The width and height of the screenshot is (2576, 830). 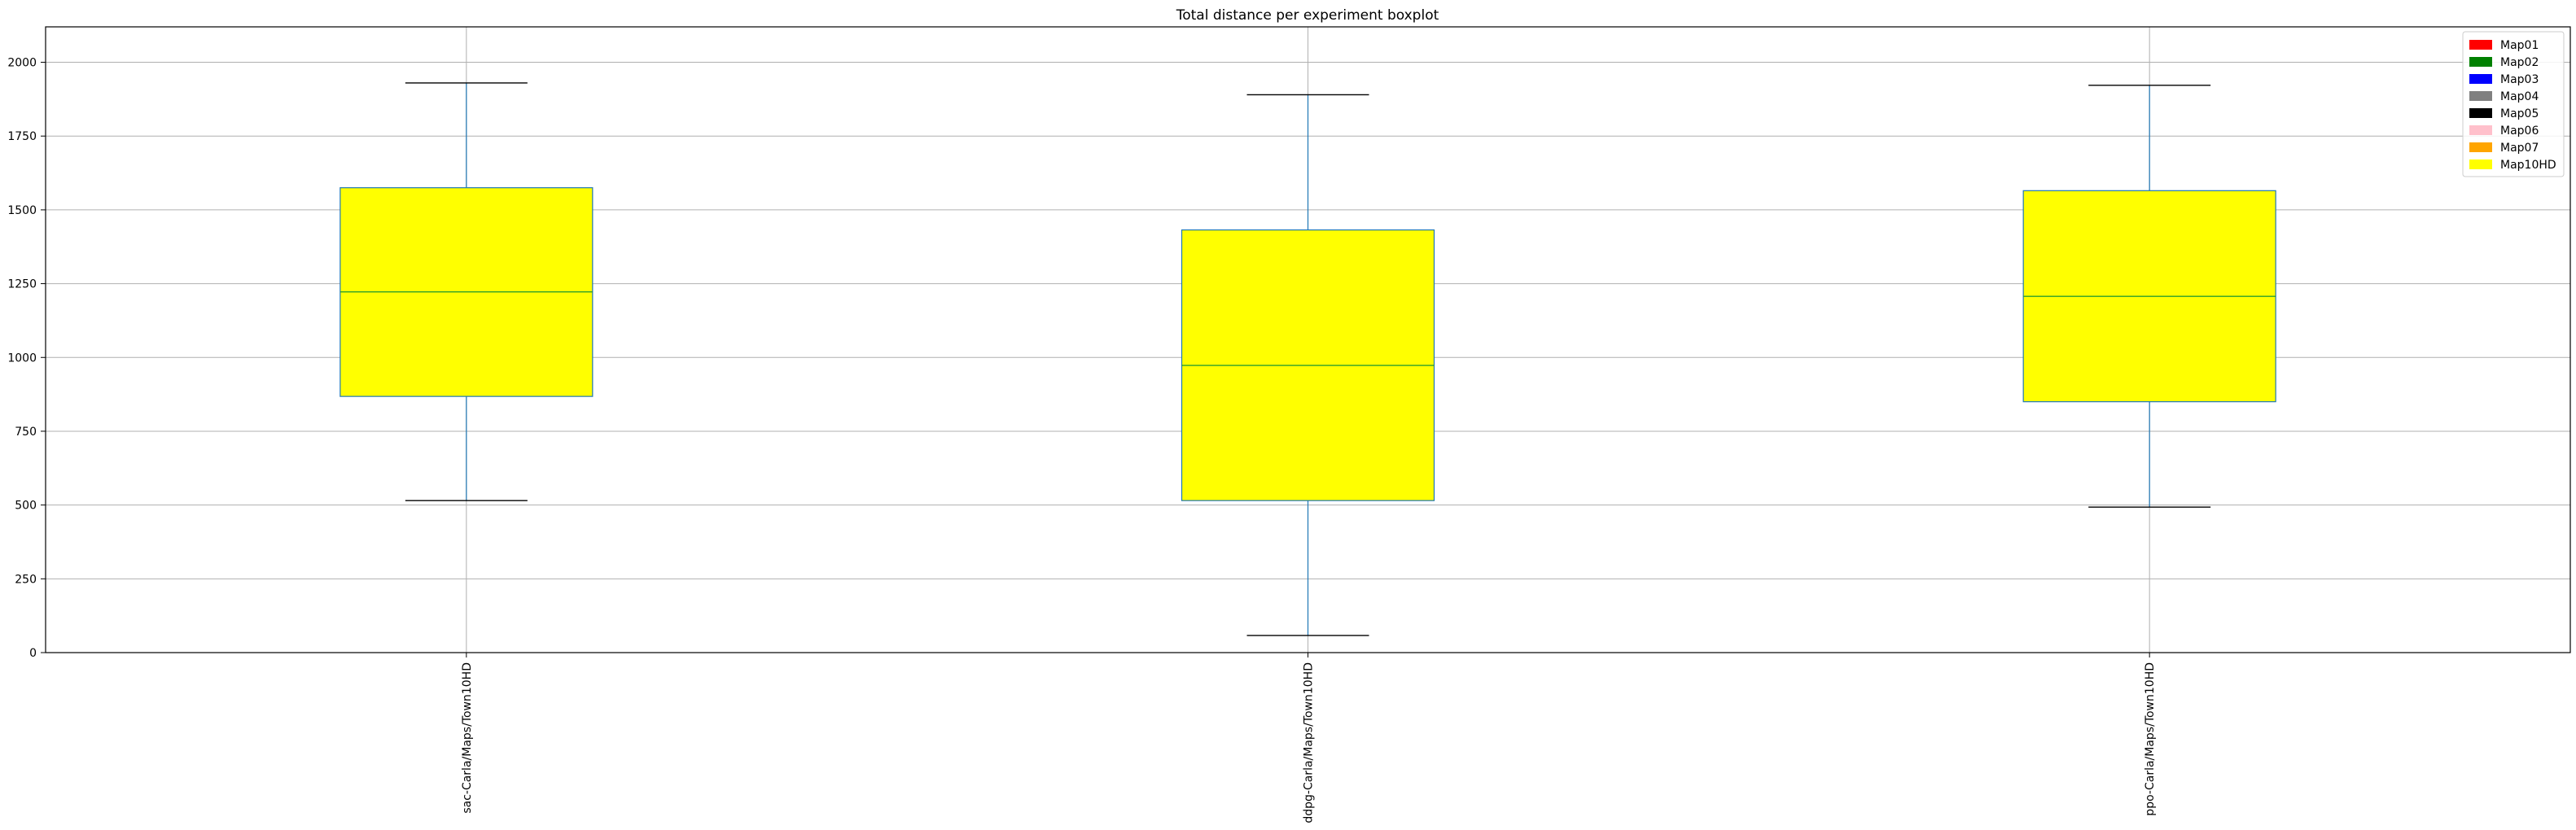 What do you see at coordinates (467, 738) in the screenshot?
I see `x-tick-label: sac-Carla/Maps/Town10HD` at bounding box center [467, 738].